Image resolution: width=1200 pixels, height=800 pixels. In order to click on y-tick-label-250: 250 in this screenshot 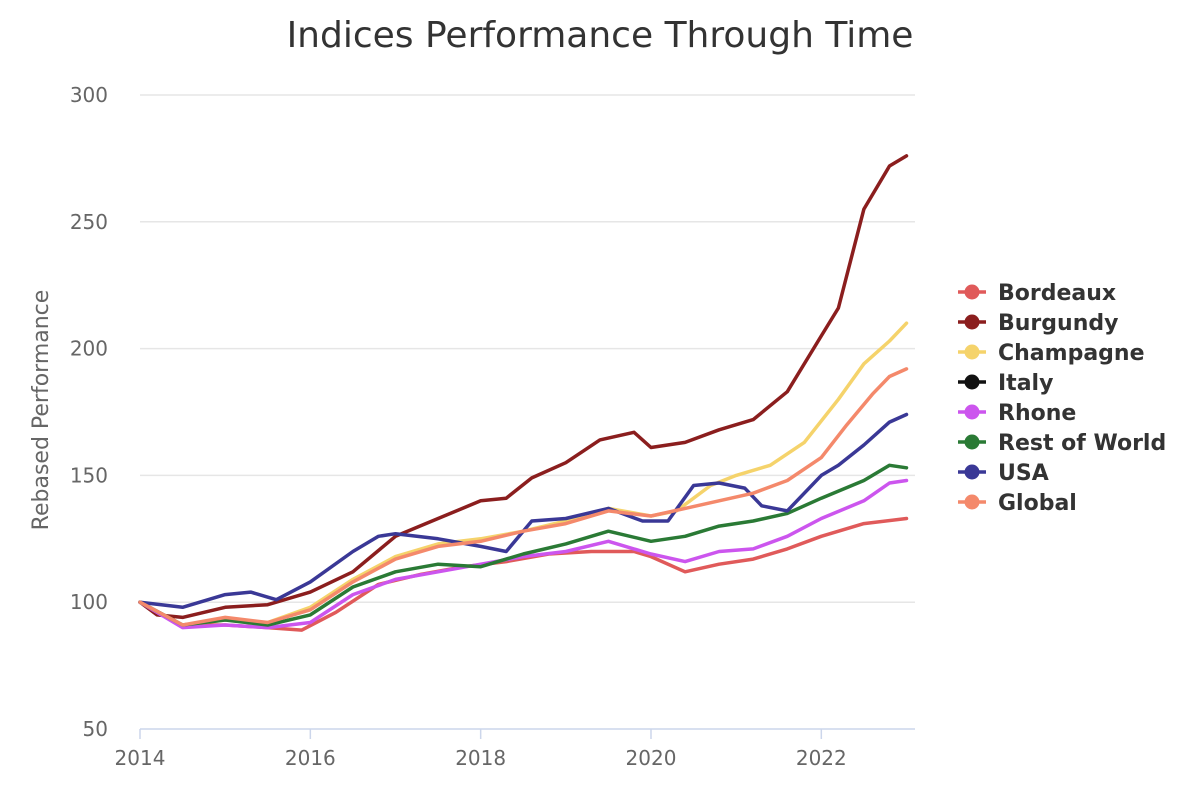, I will do `click(89, 222)`.